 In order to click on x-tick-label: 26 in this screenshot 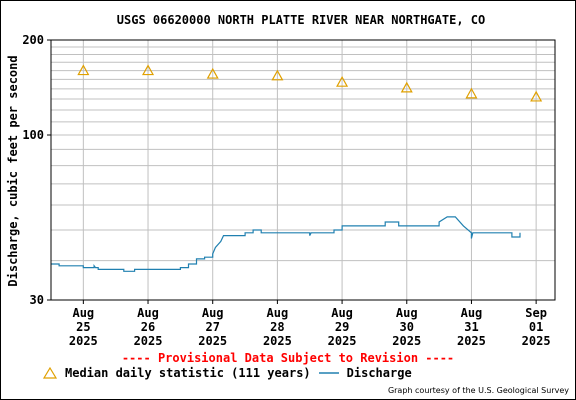, I will do `click(148, 327)`.